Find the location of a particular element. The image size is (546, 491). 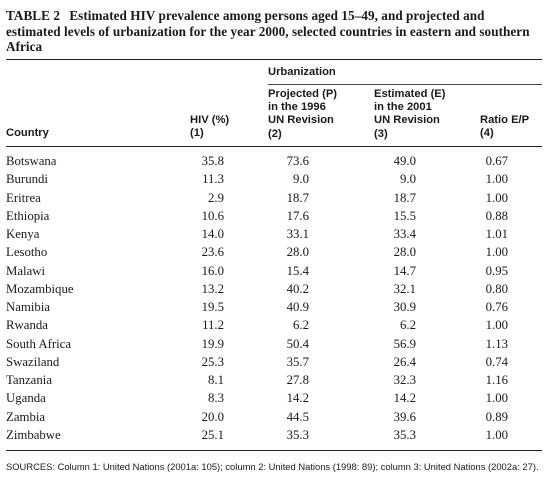

country-cell: Kenya is located at coordinates (23, 234).